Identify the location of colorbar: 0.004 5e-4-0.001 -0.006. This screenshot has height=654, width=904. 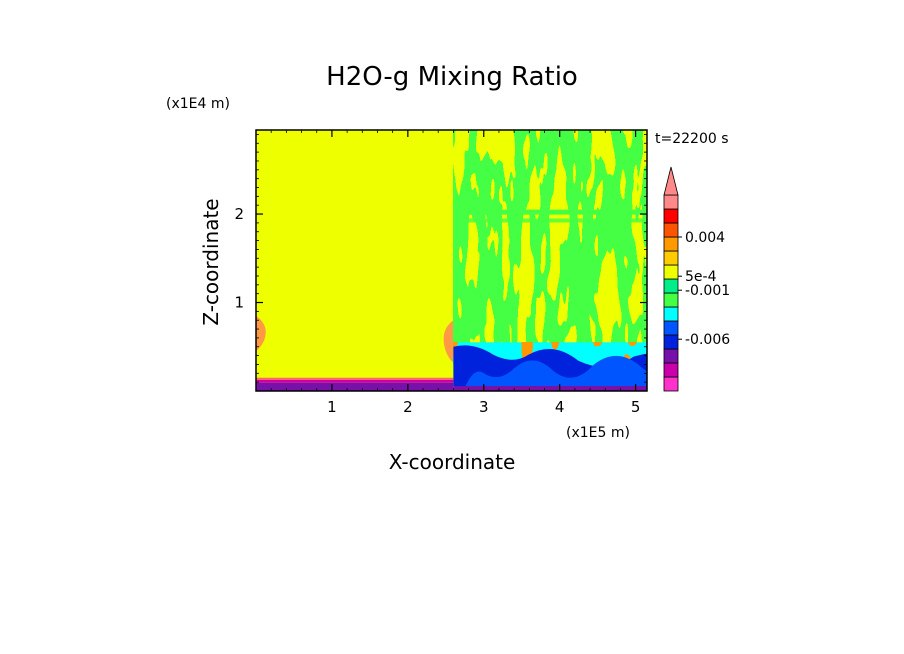
(696, 279).